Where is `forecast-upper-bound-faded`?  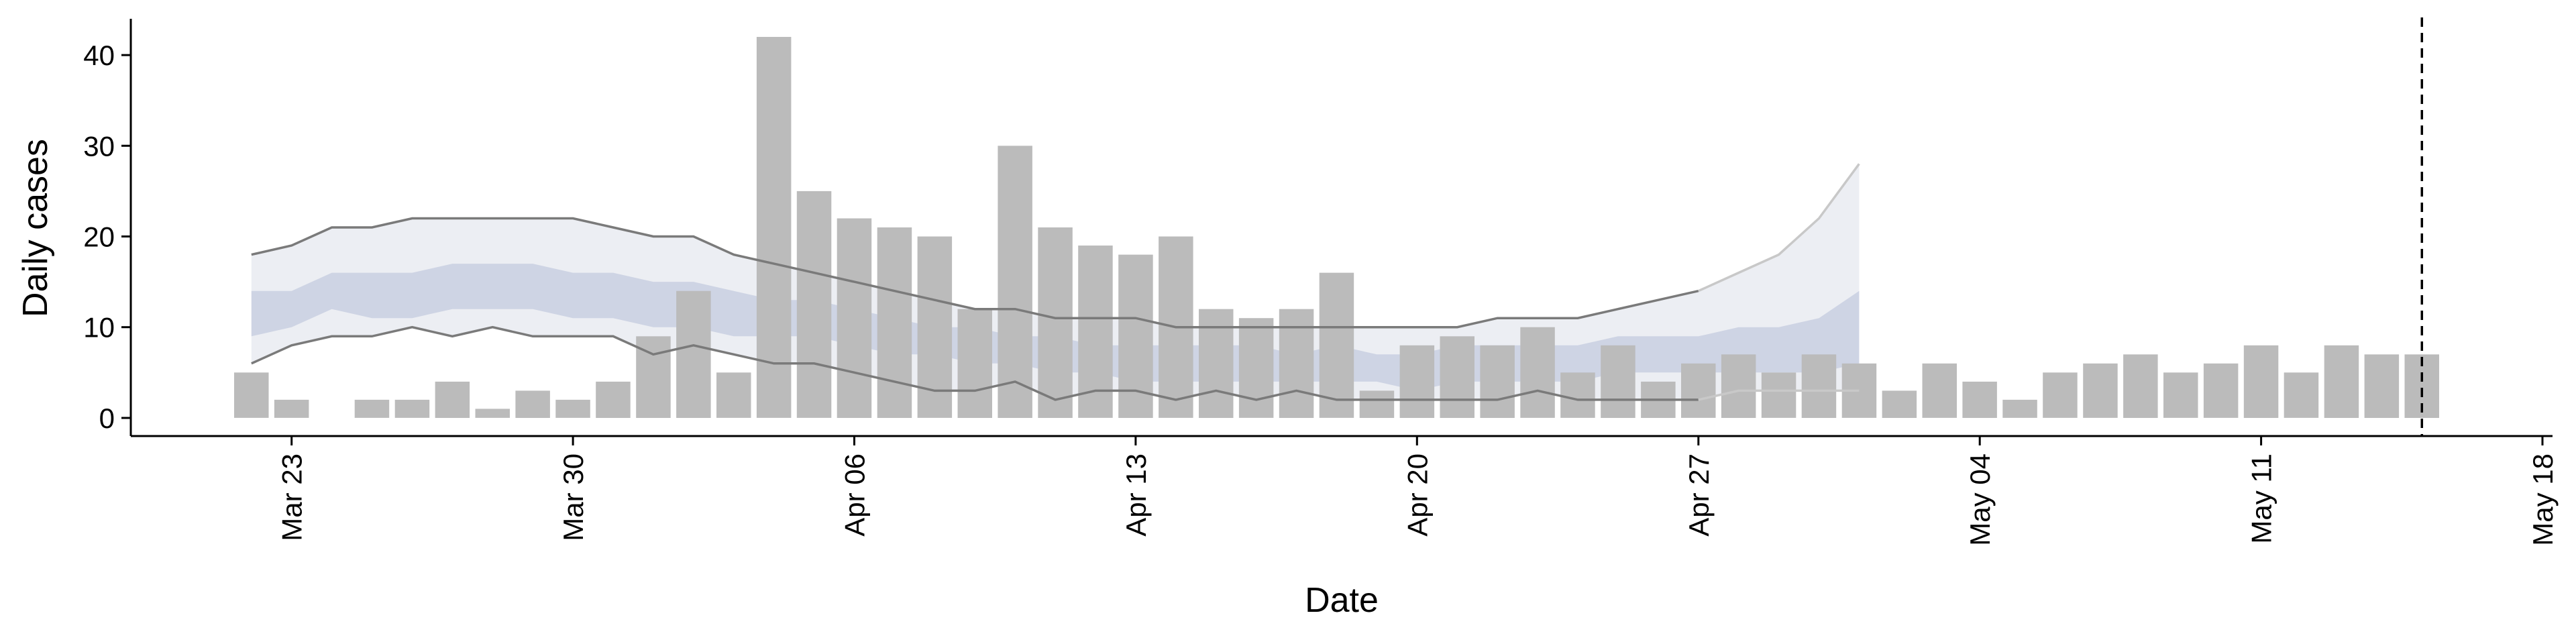 forecast-upper-bound-faded is located at coordinates (1779, 227).